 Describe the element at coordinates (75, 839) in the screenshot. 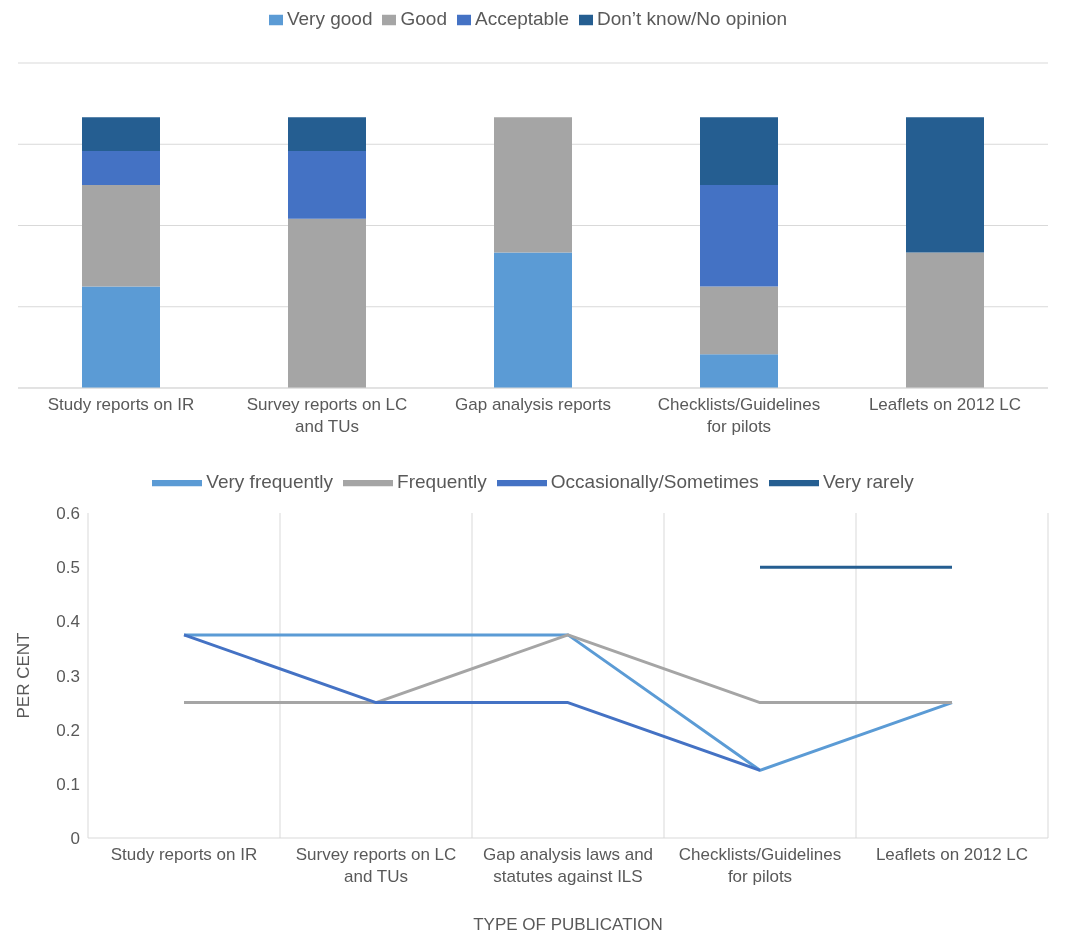

I see `y-tick-label: 0` at that location.